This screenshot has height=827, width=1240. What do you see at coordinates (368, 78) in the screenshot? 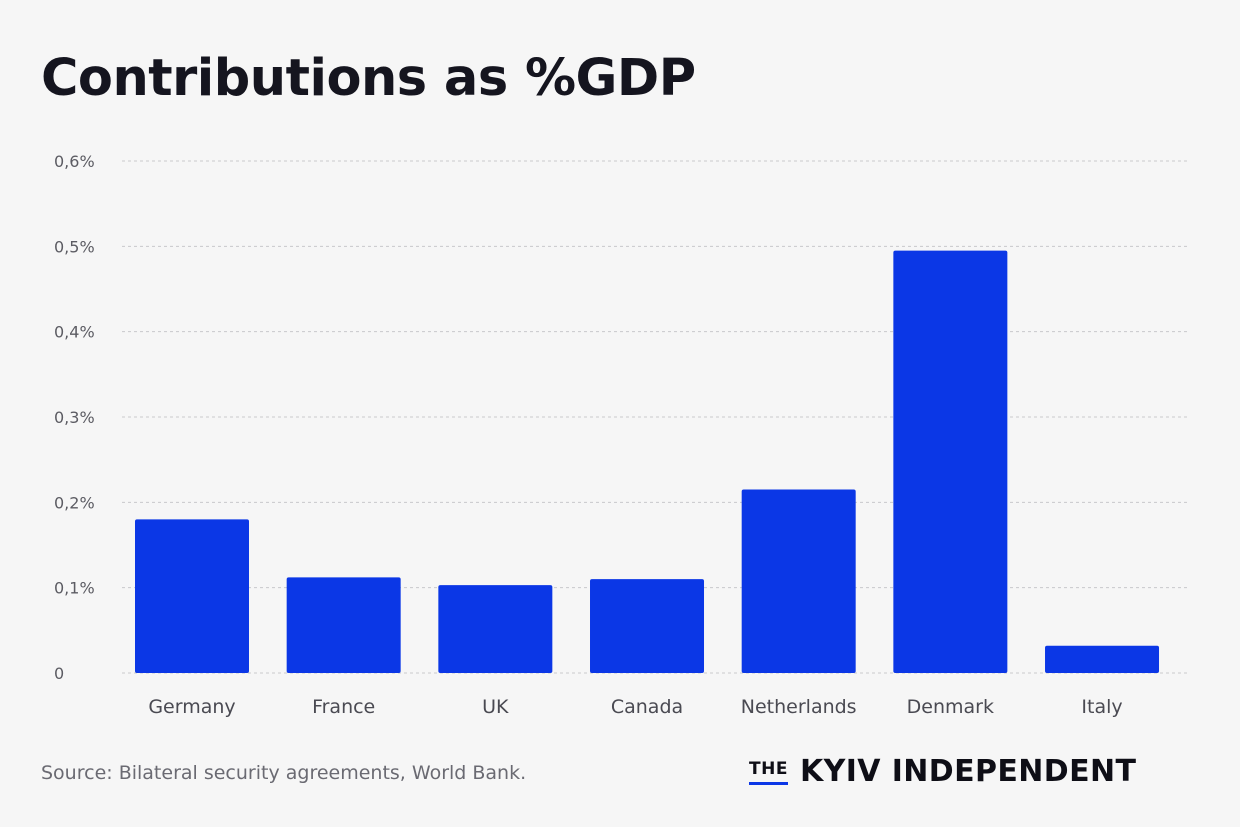
I see `chart-title: Contributions as %GDP` at bounding box center [368, 78].